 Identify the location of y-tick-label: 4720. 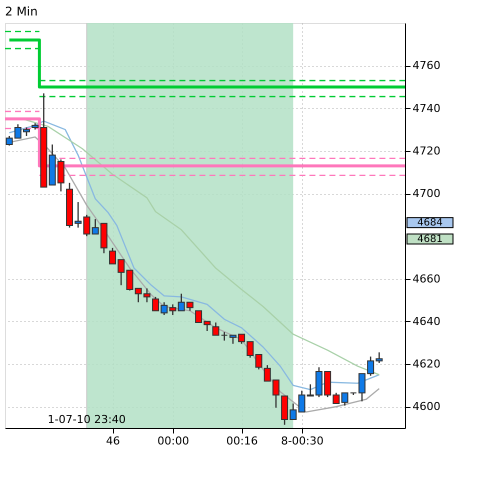
(426, 151).